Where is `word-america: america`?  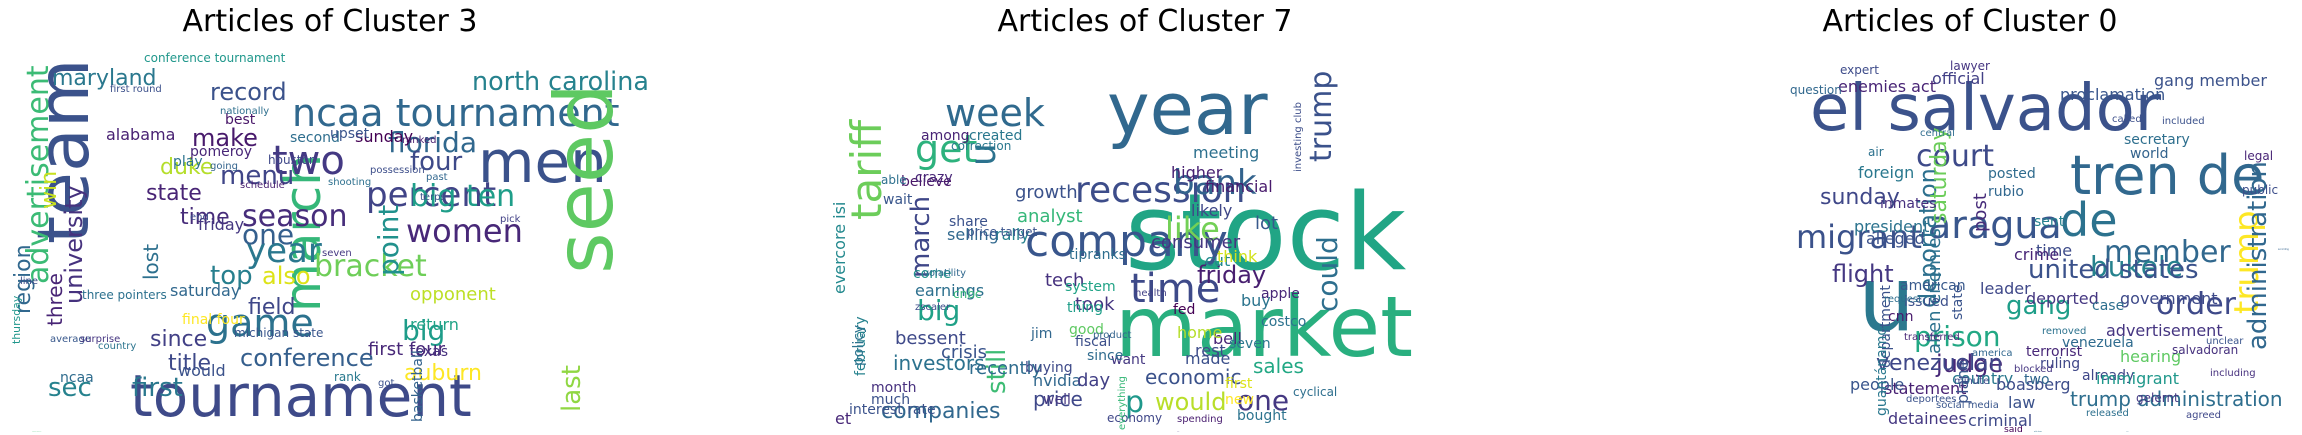
word-america: america is located at coordinates (1992, 353).